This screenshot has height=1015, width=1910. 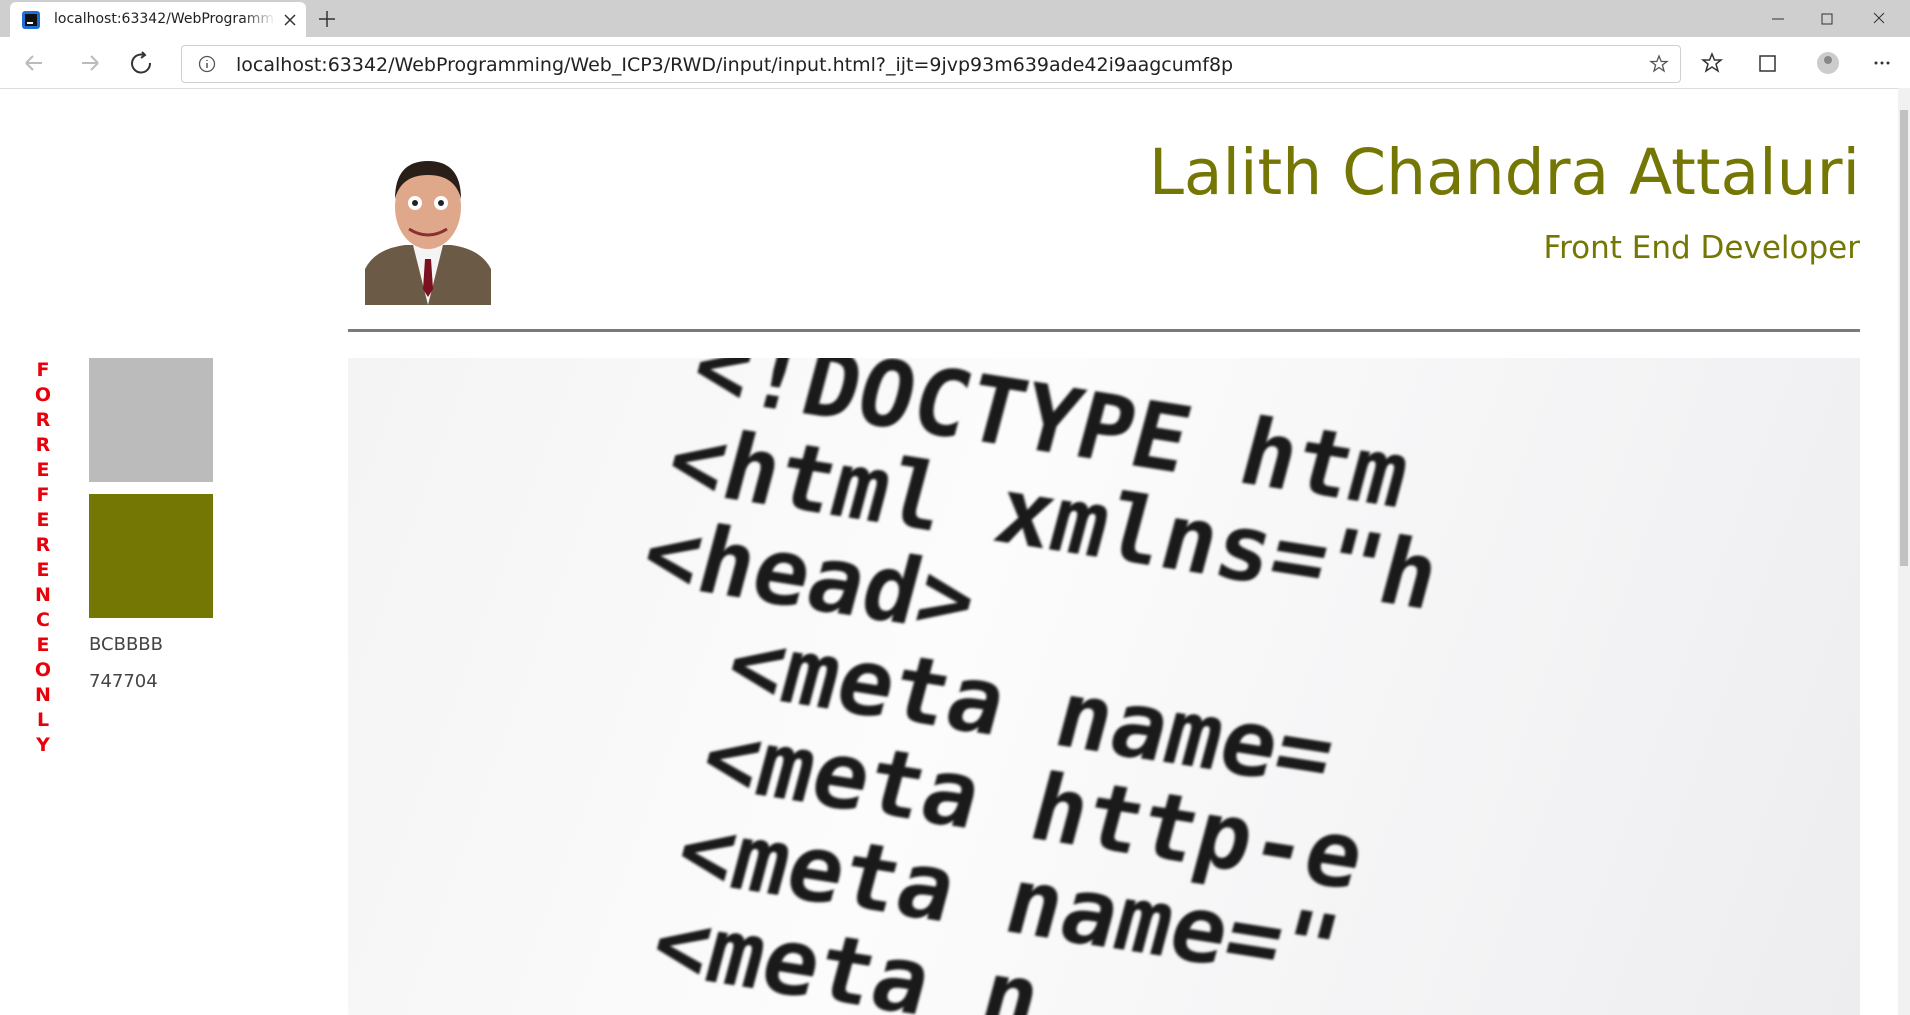 What do you see at coordinates (1800, 63) in the screenshot?
I see `toolbar-icons` at bounding box center [1800, 63].